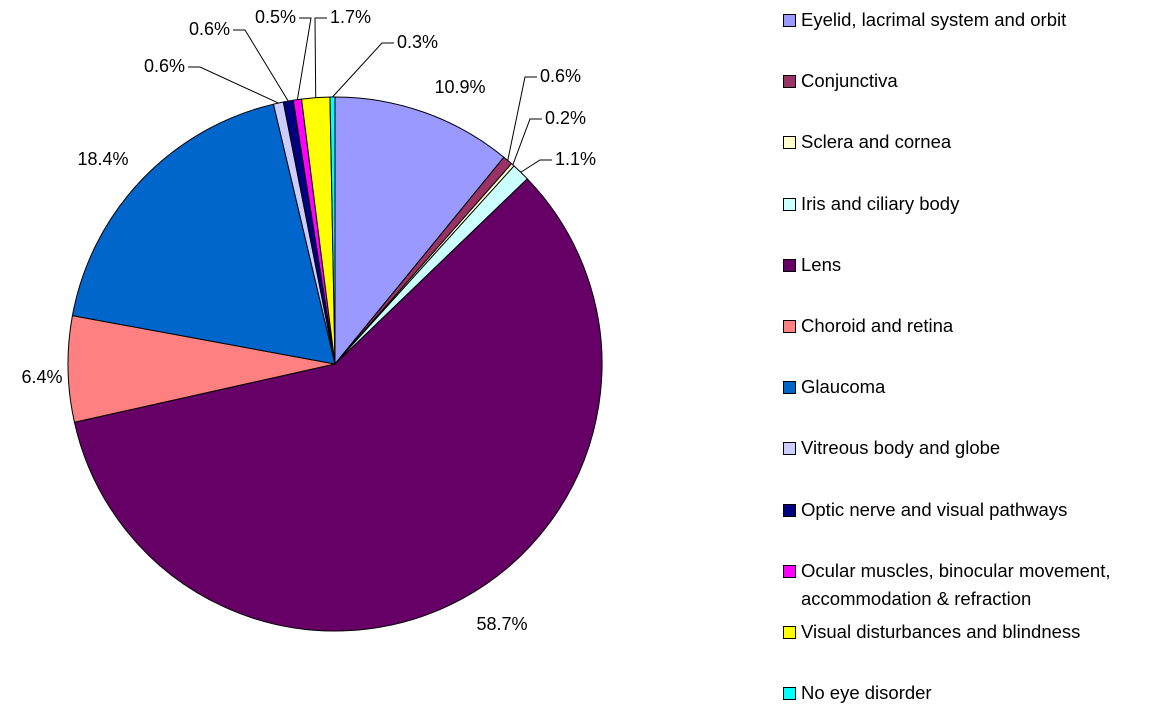  I want to click on legend-label: Glaucoma, so click(843, 387).